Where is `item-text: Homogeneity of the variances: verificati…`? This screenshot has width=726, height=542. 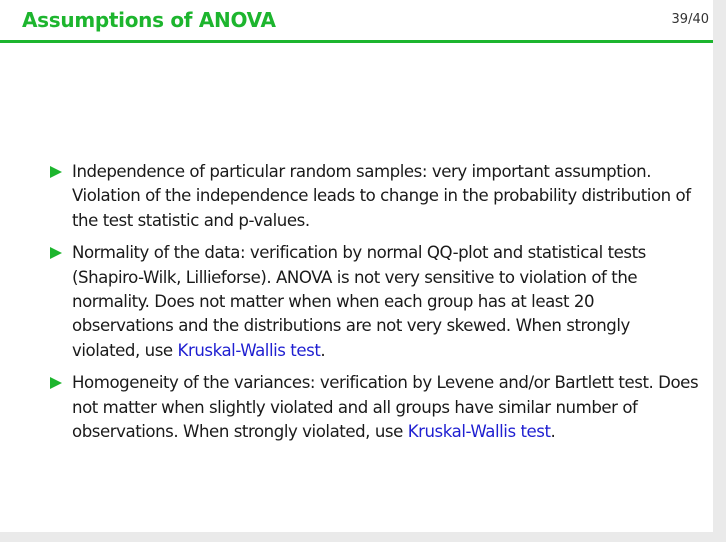
item-text: Homogeneity of the variances: verificati… is located at coordinates (385, 407).